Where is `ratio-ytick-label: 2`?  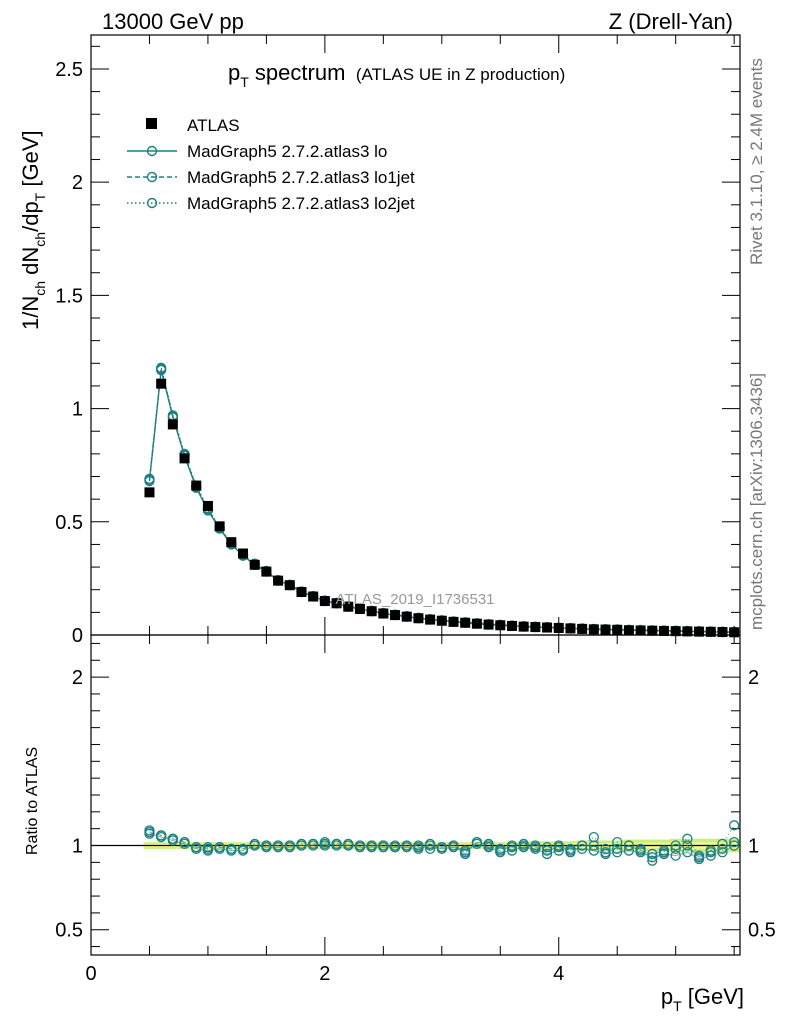 ratio-ytick-label: 2 is located at coordinates (77, 678).